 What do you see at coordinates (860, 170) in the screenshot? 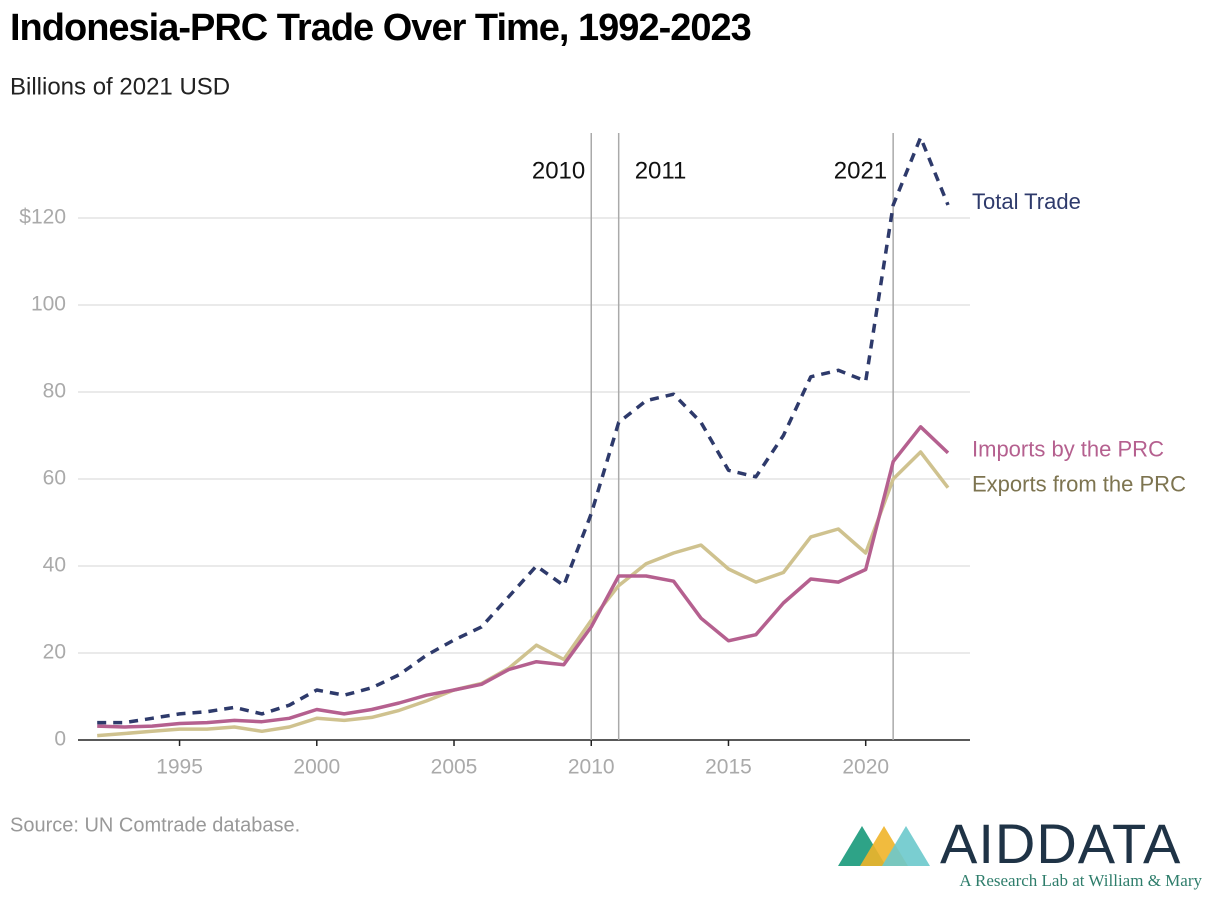
I see `reference-label: 2021` at bounding box center [860, 170].